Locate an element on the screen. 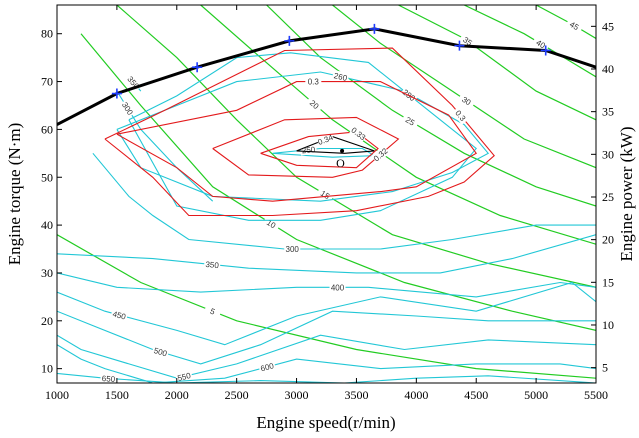 This screenshot has height=438, width=639. x-tick-label: 4000 is located at coordinates (416, 395).